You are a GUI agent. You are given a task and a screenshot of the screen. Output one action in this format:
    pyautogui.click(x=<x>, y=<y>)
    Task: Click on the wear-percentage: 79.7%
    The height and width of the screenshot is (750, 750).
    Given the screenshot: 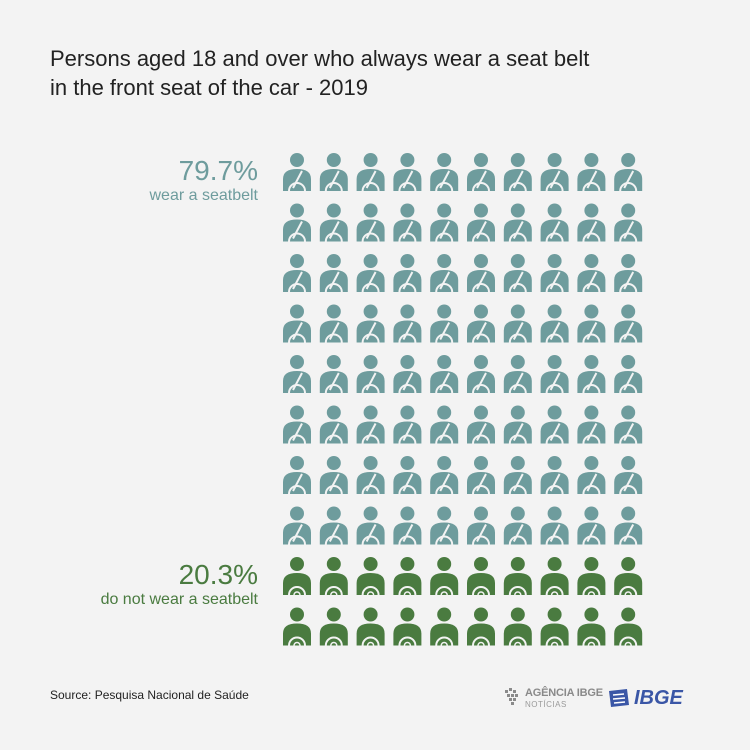 What is the action you would take?
    pyautogui.click(x=218, y=170)
    